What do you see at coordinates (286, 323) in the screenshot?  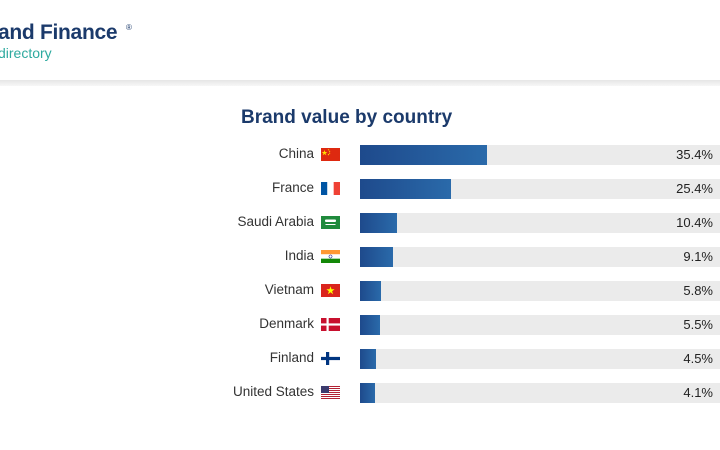 I see `country-label: Denmark` at bounding box center [286, 323].